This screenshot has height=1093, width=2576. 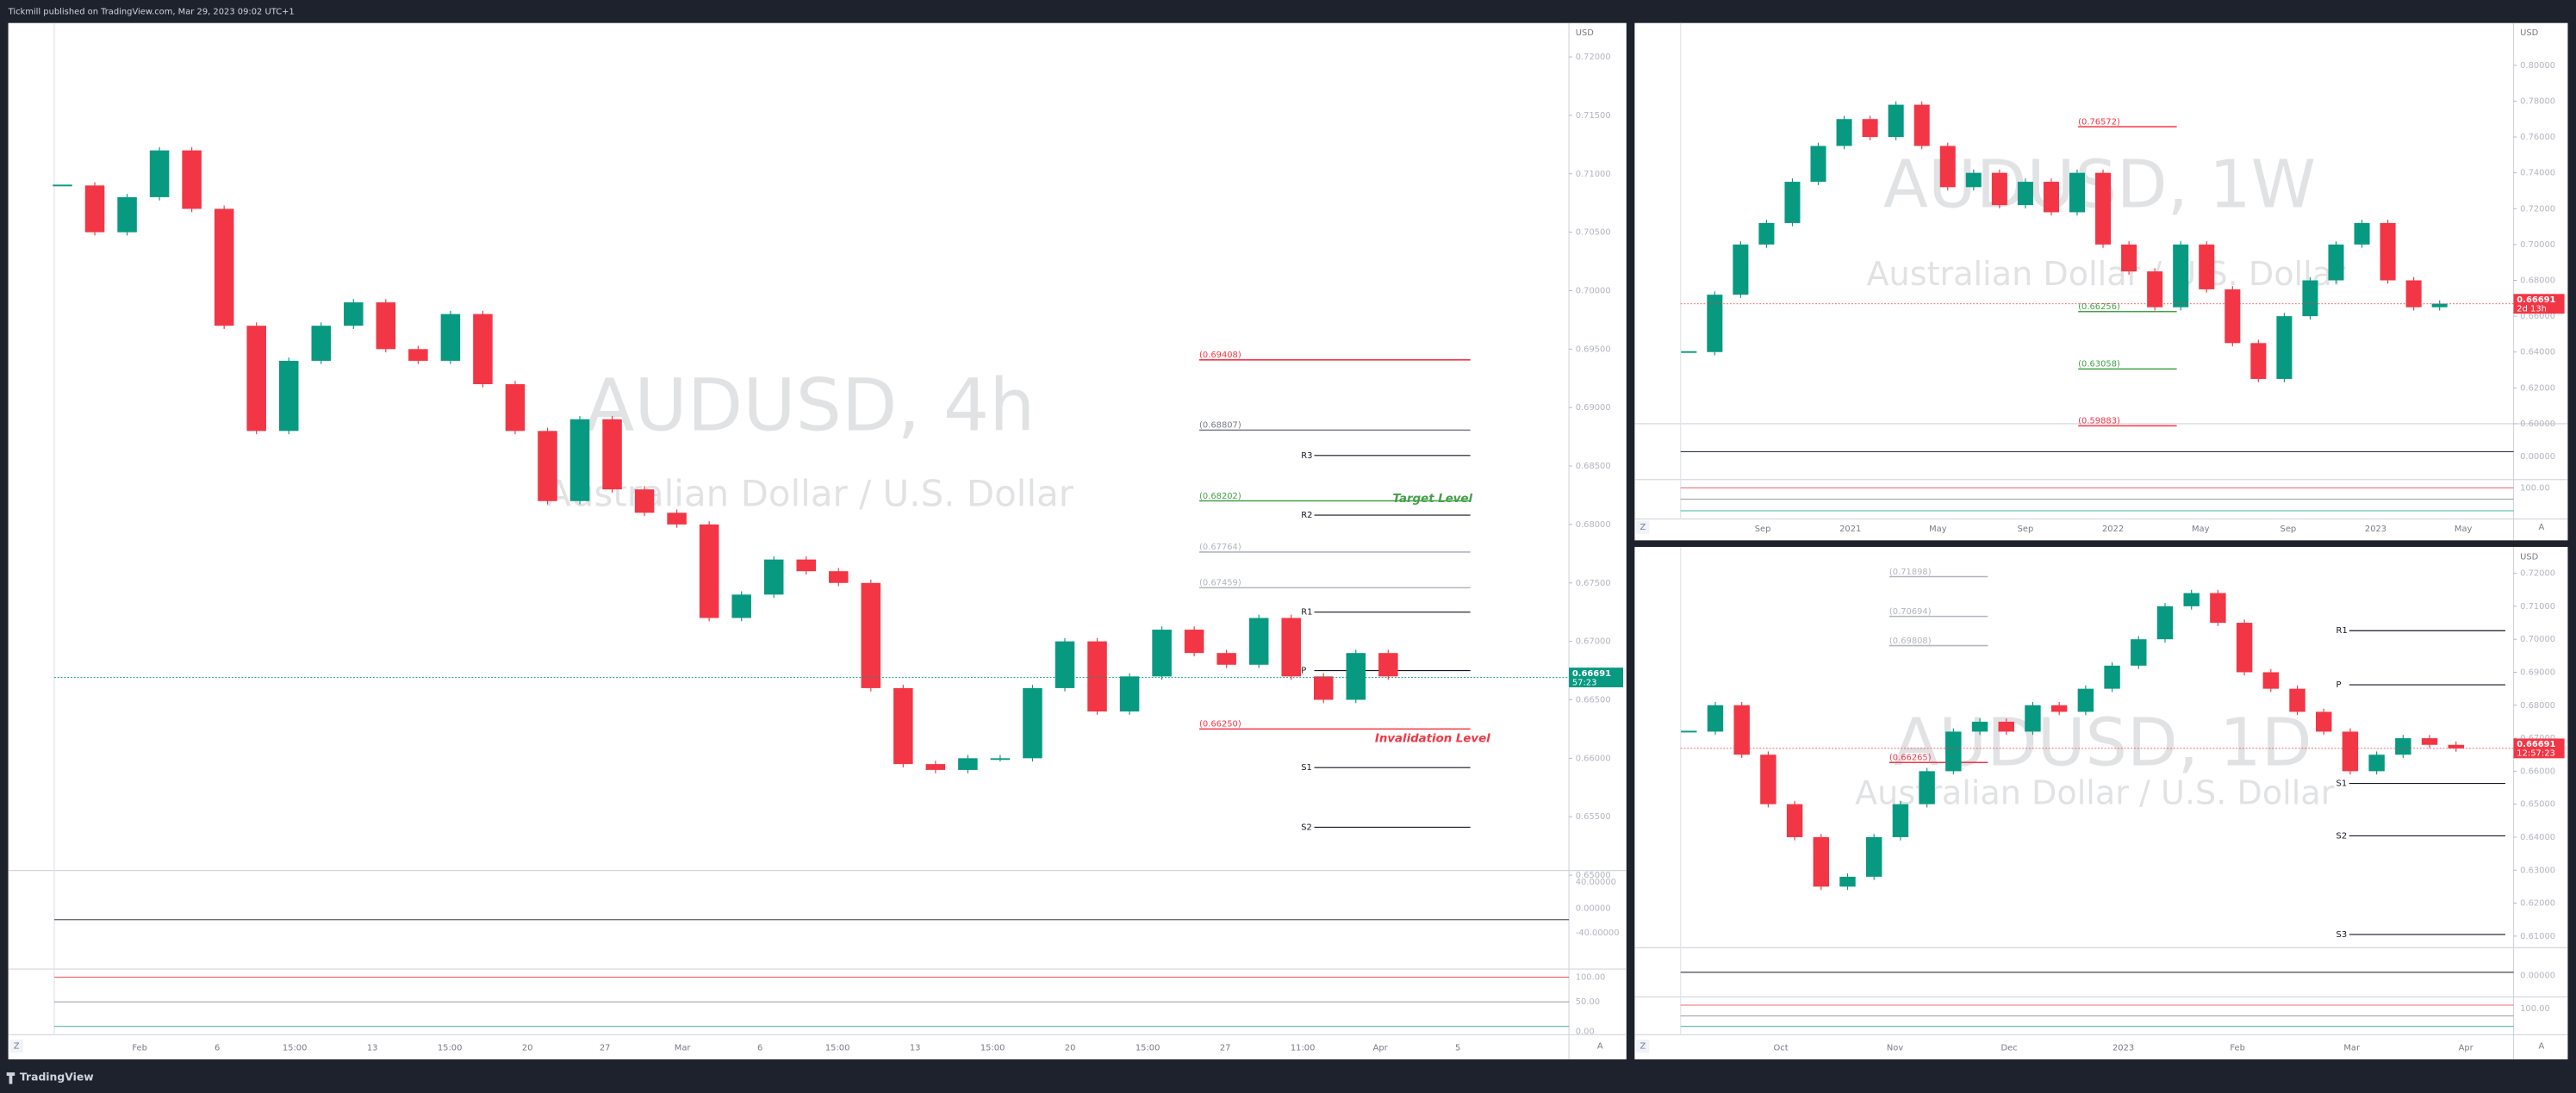 I want to click on level-label: (0.66250), so click(x=1220, y=725).